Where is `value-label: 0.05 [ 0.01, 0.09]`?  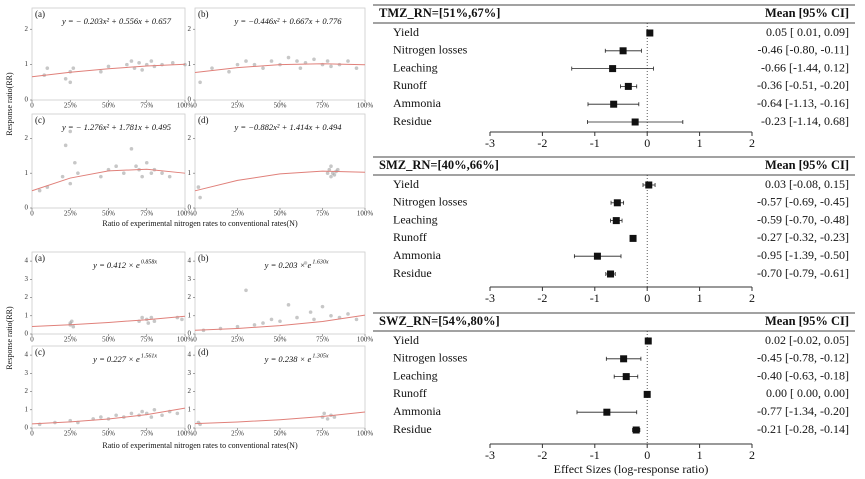
value-label: 0.05 [ 0.01, 0.09] is located at coordinates (807, 32).